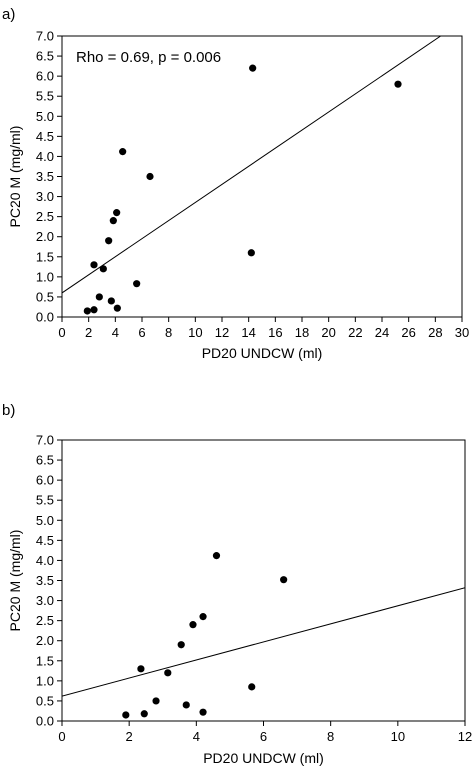  What do you see at coordinates (435, 332) in the screenshot?
I see `x-tick-label: 28` at bounding box center [435, 332].